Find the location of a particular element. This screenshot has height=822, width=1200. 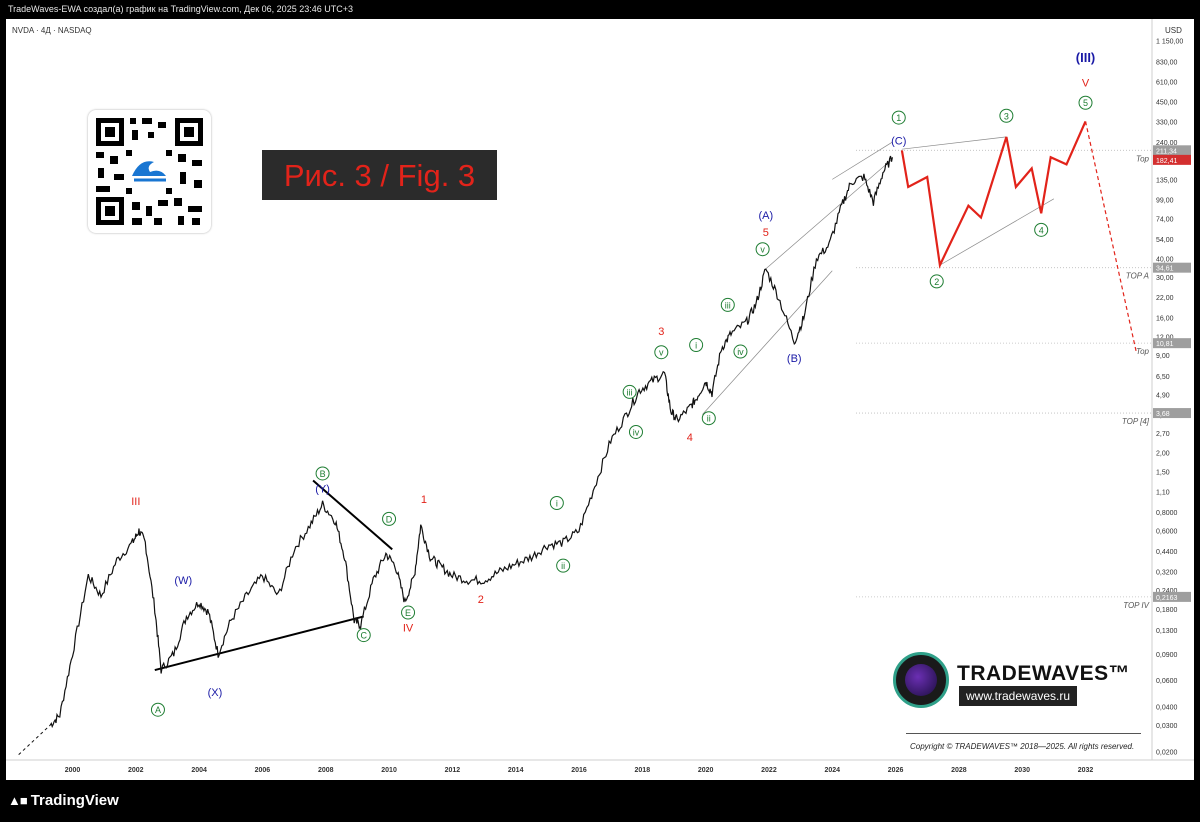

x-tick-label: 2022 is located at coordinates (769, 770).